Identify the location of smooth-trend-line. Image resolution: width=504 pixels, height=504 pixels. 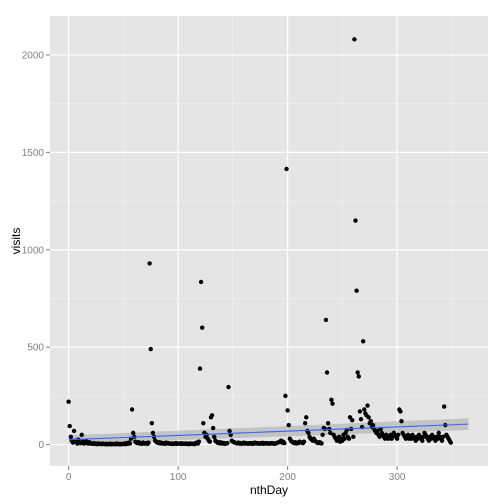
(268, 432).